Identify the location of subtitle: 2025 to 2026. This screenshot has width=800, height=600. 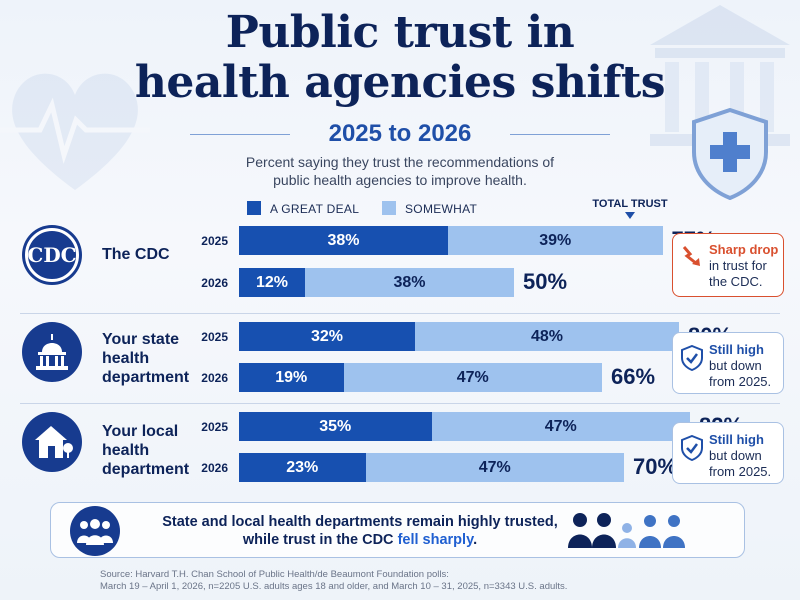
(400, 133).